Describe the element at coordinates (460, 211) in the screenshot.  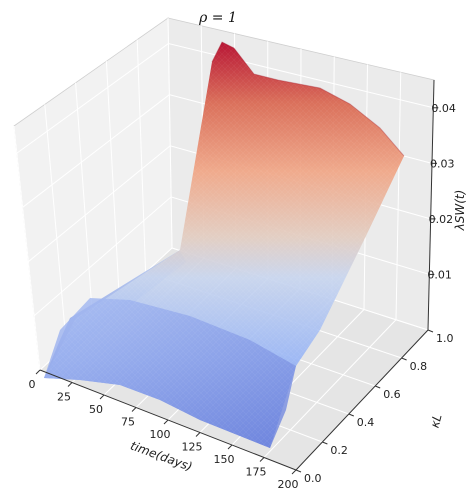
I see `z-axis-label: λSW(t)` at that location.